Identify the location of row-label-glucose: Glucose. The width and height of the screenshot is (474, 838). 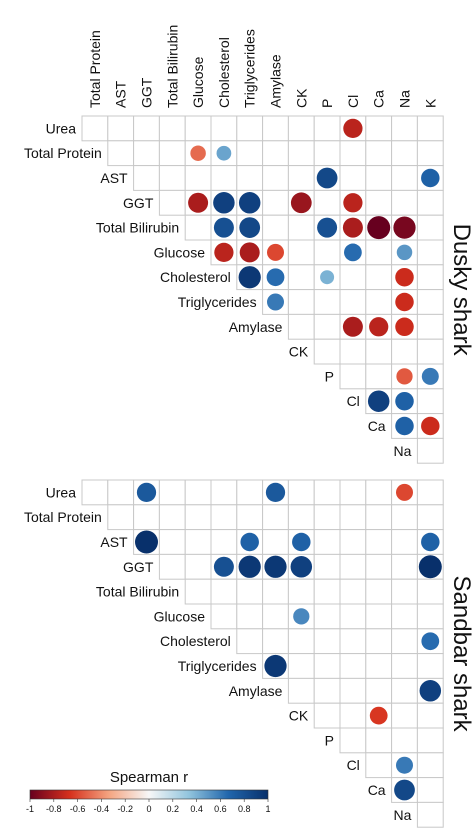
(180, 252).